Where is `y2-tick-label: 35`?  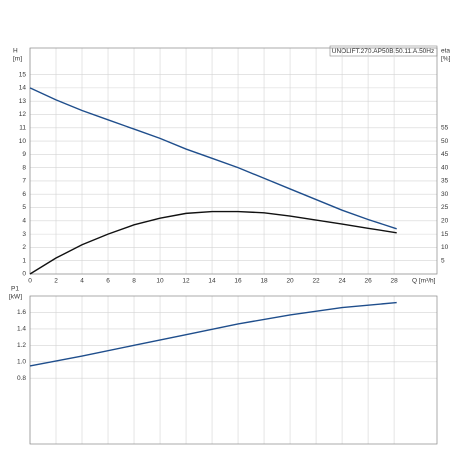
y2-tick-label: 35 is located at coordinates (445, 181).